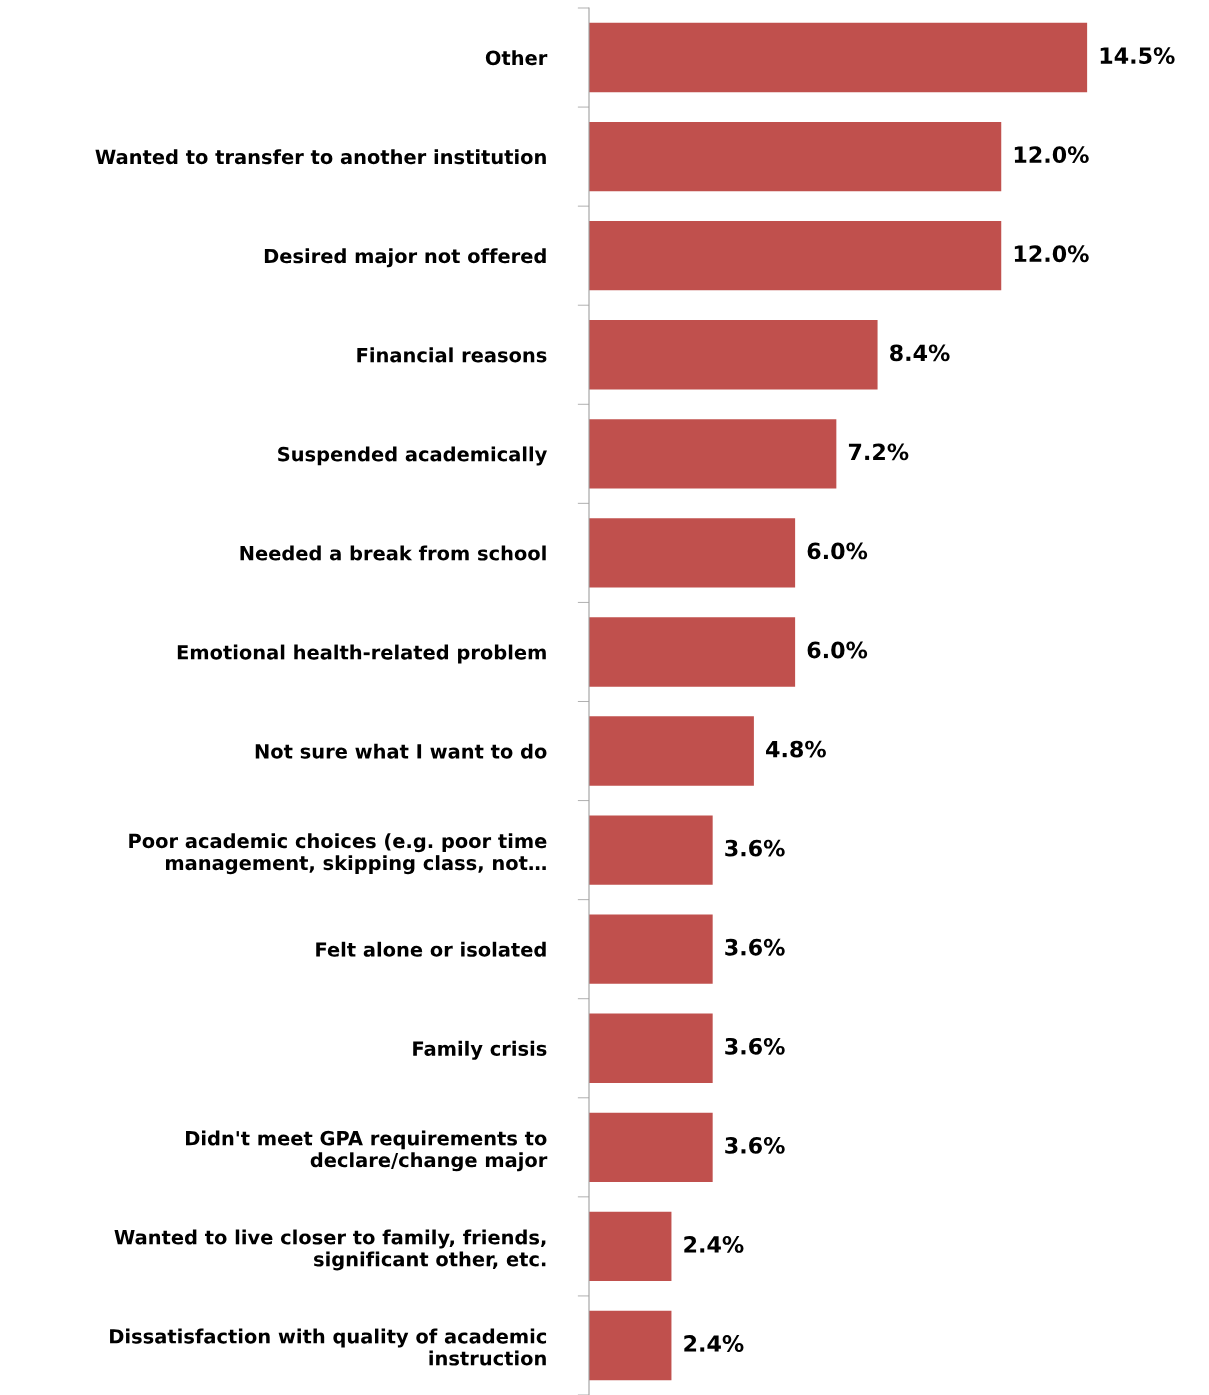 This screenshot has height=1395, width=1209. What do you see at coordinates (796, 749) in the screenshot?
I see `data-label: 4.8%` at bounding box center [796, 749].